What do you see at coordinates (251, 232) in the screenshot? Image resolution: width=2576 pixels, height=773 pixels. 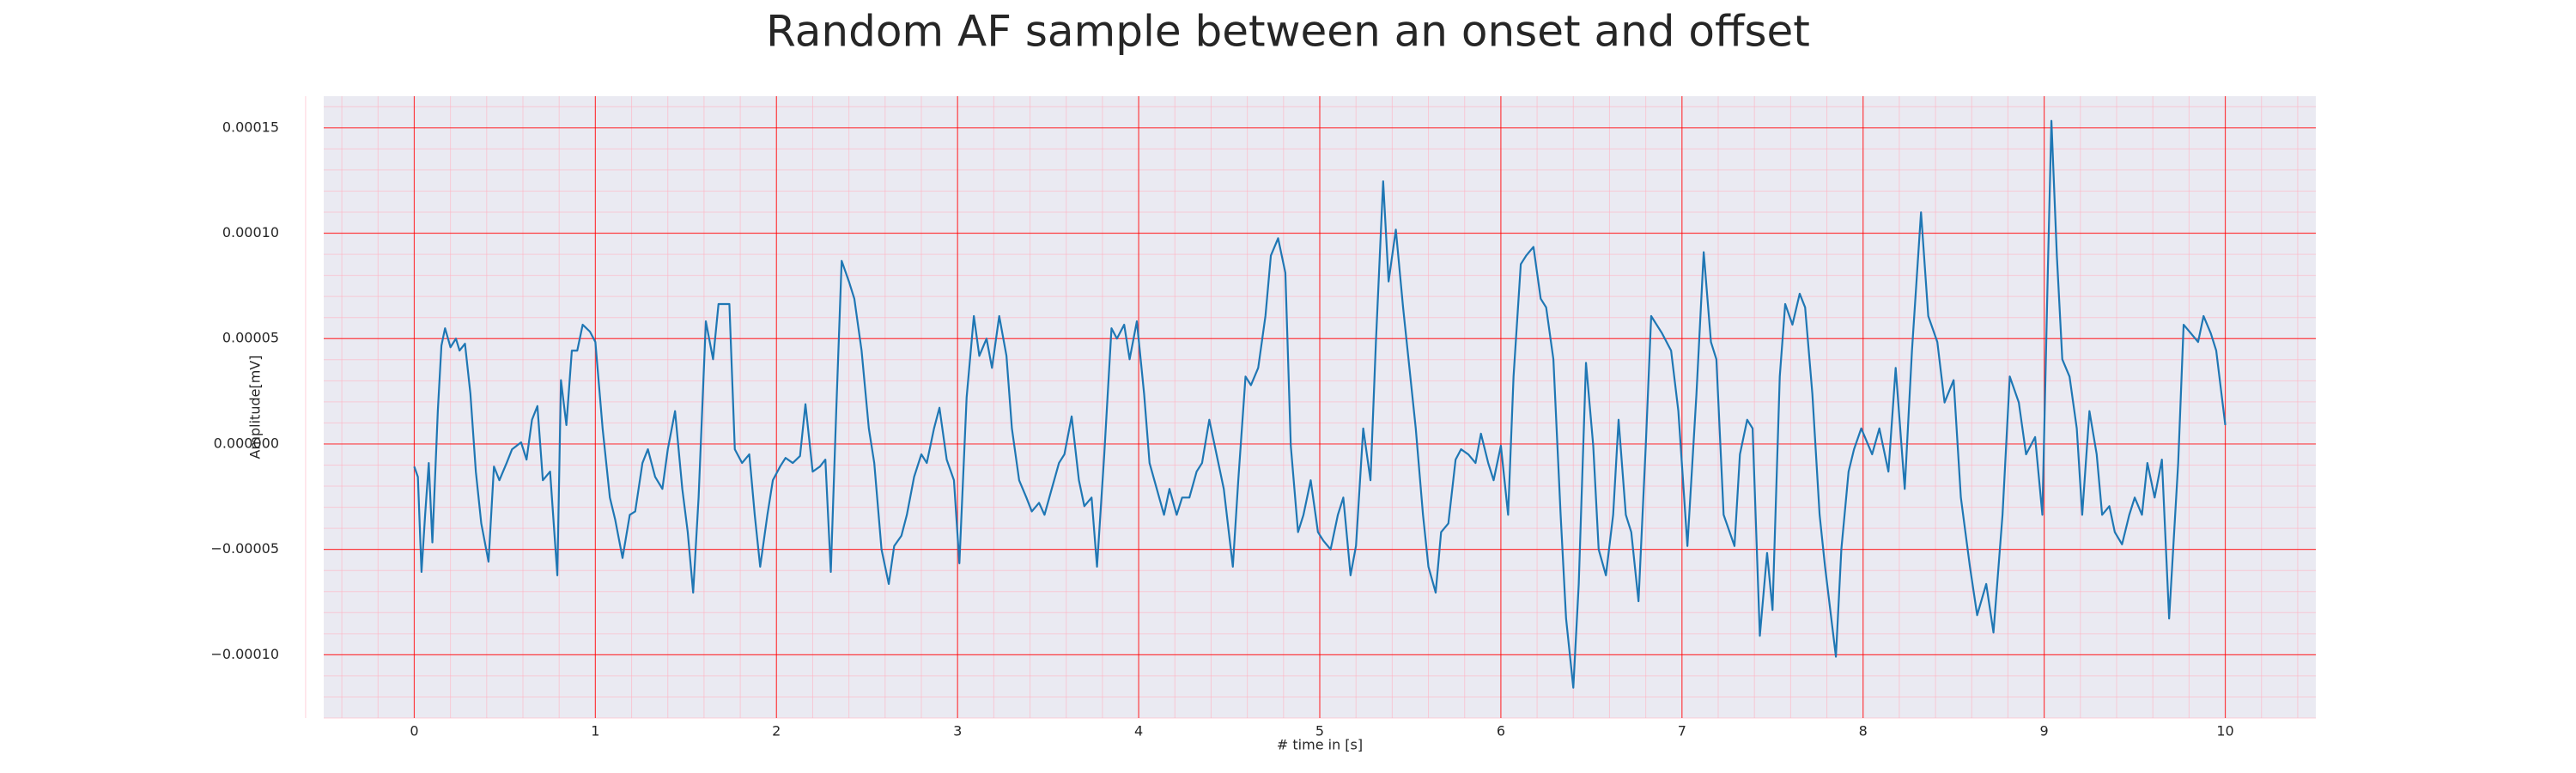 I see `y-tick-label: 0.00010` at bounding box center [251, 232].